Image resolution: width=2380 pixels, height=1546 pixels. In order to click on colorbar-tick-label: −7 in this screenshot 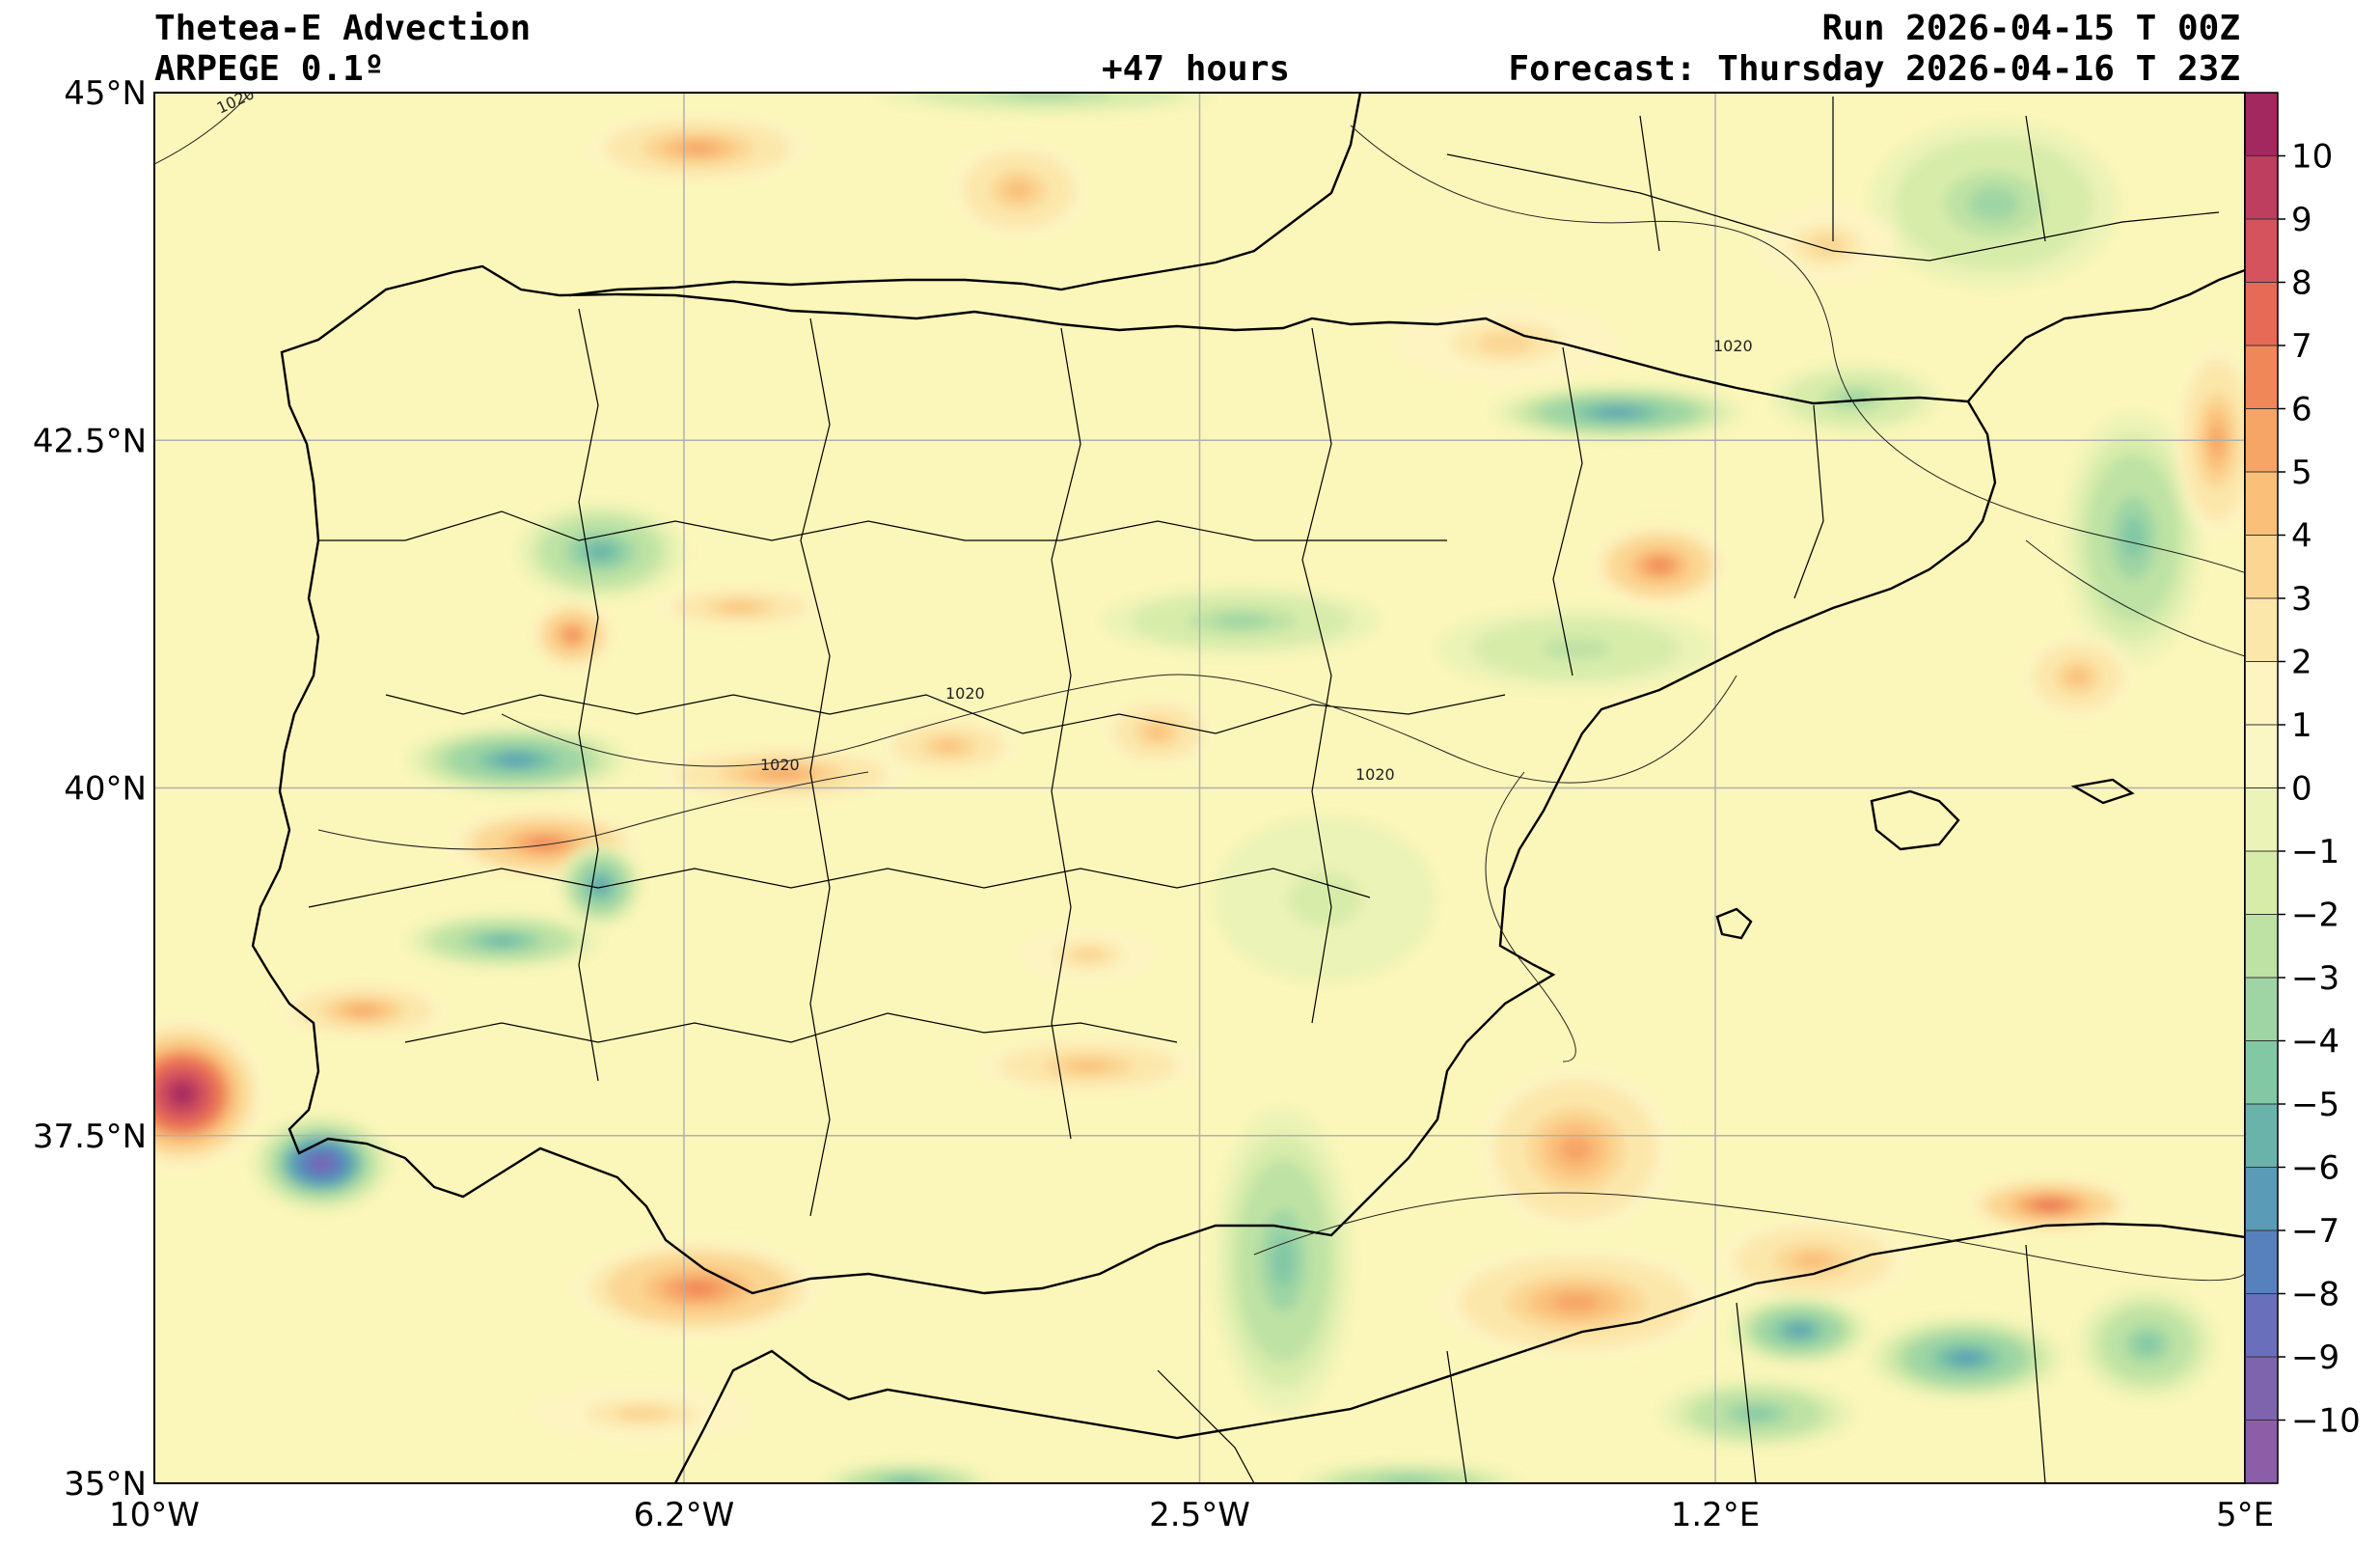, I will do `click(2315, 1232)`.